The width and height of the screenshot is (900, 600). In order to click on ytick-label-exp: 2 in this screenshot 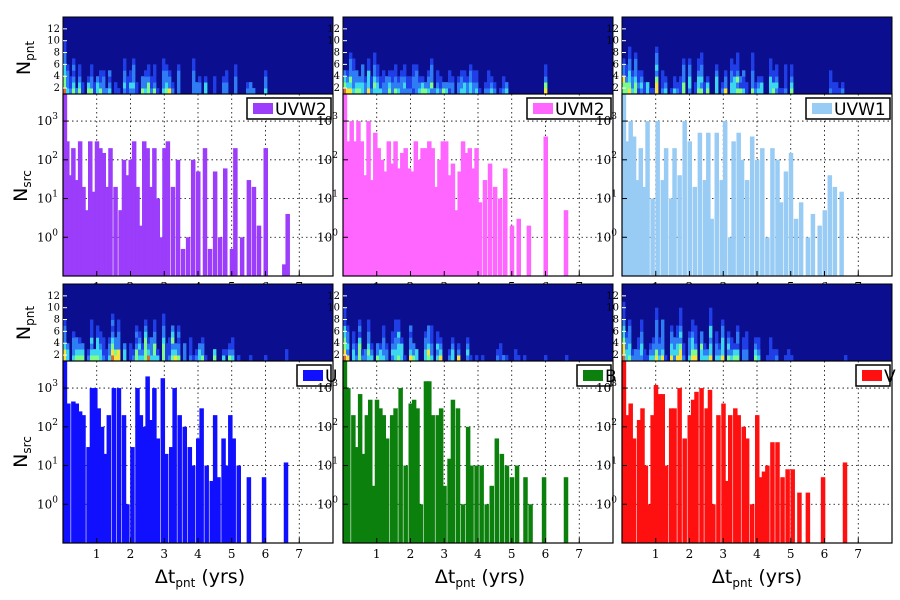, I will do `click(55, 423)`.